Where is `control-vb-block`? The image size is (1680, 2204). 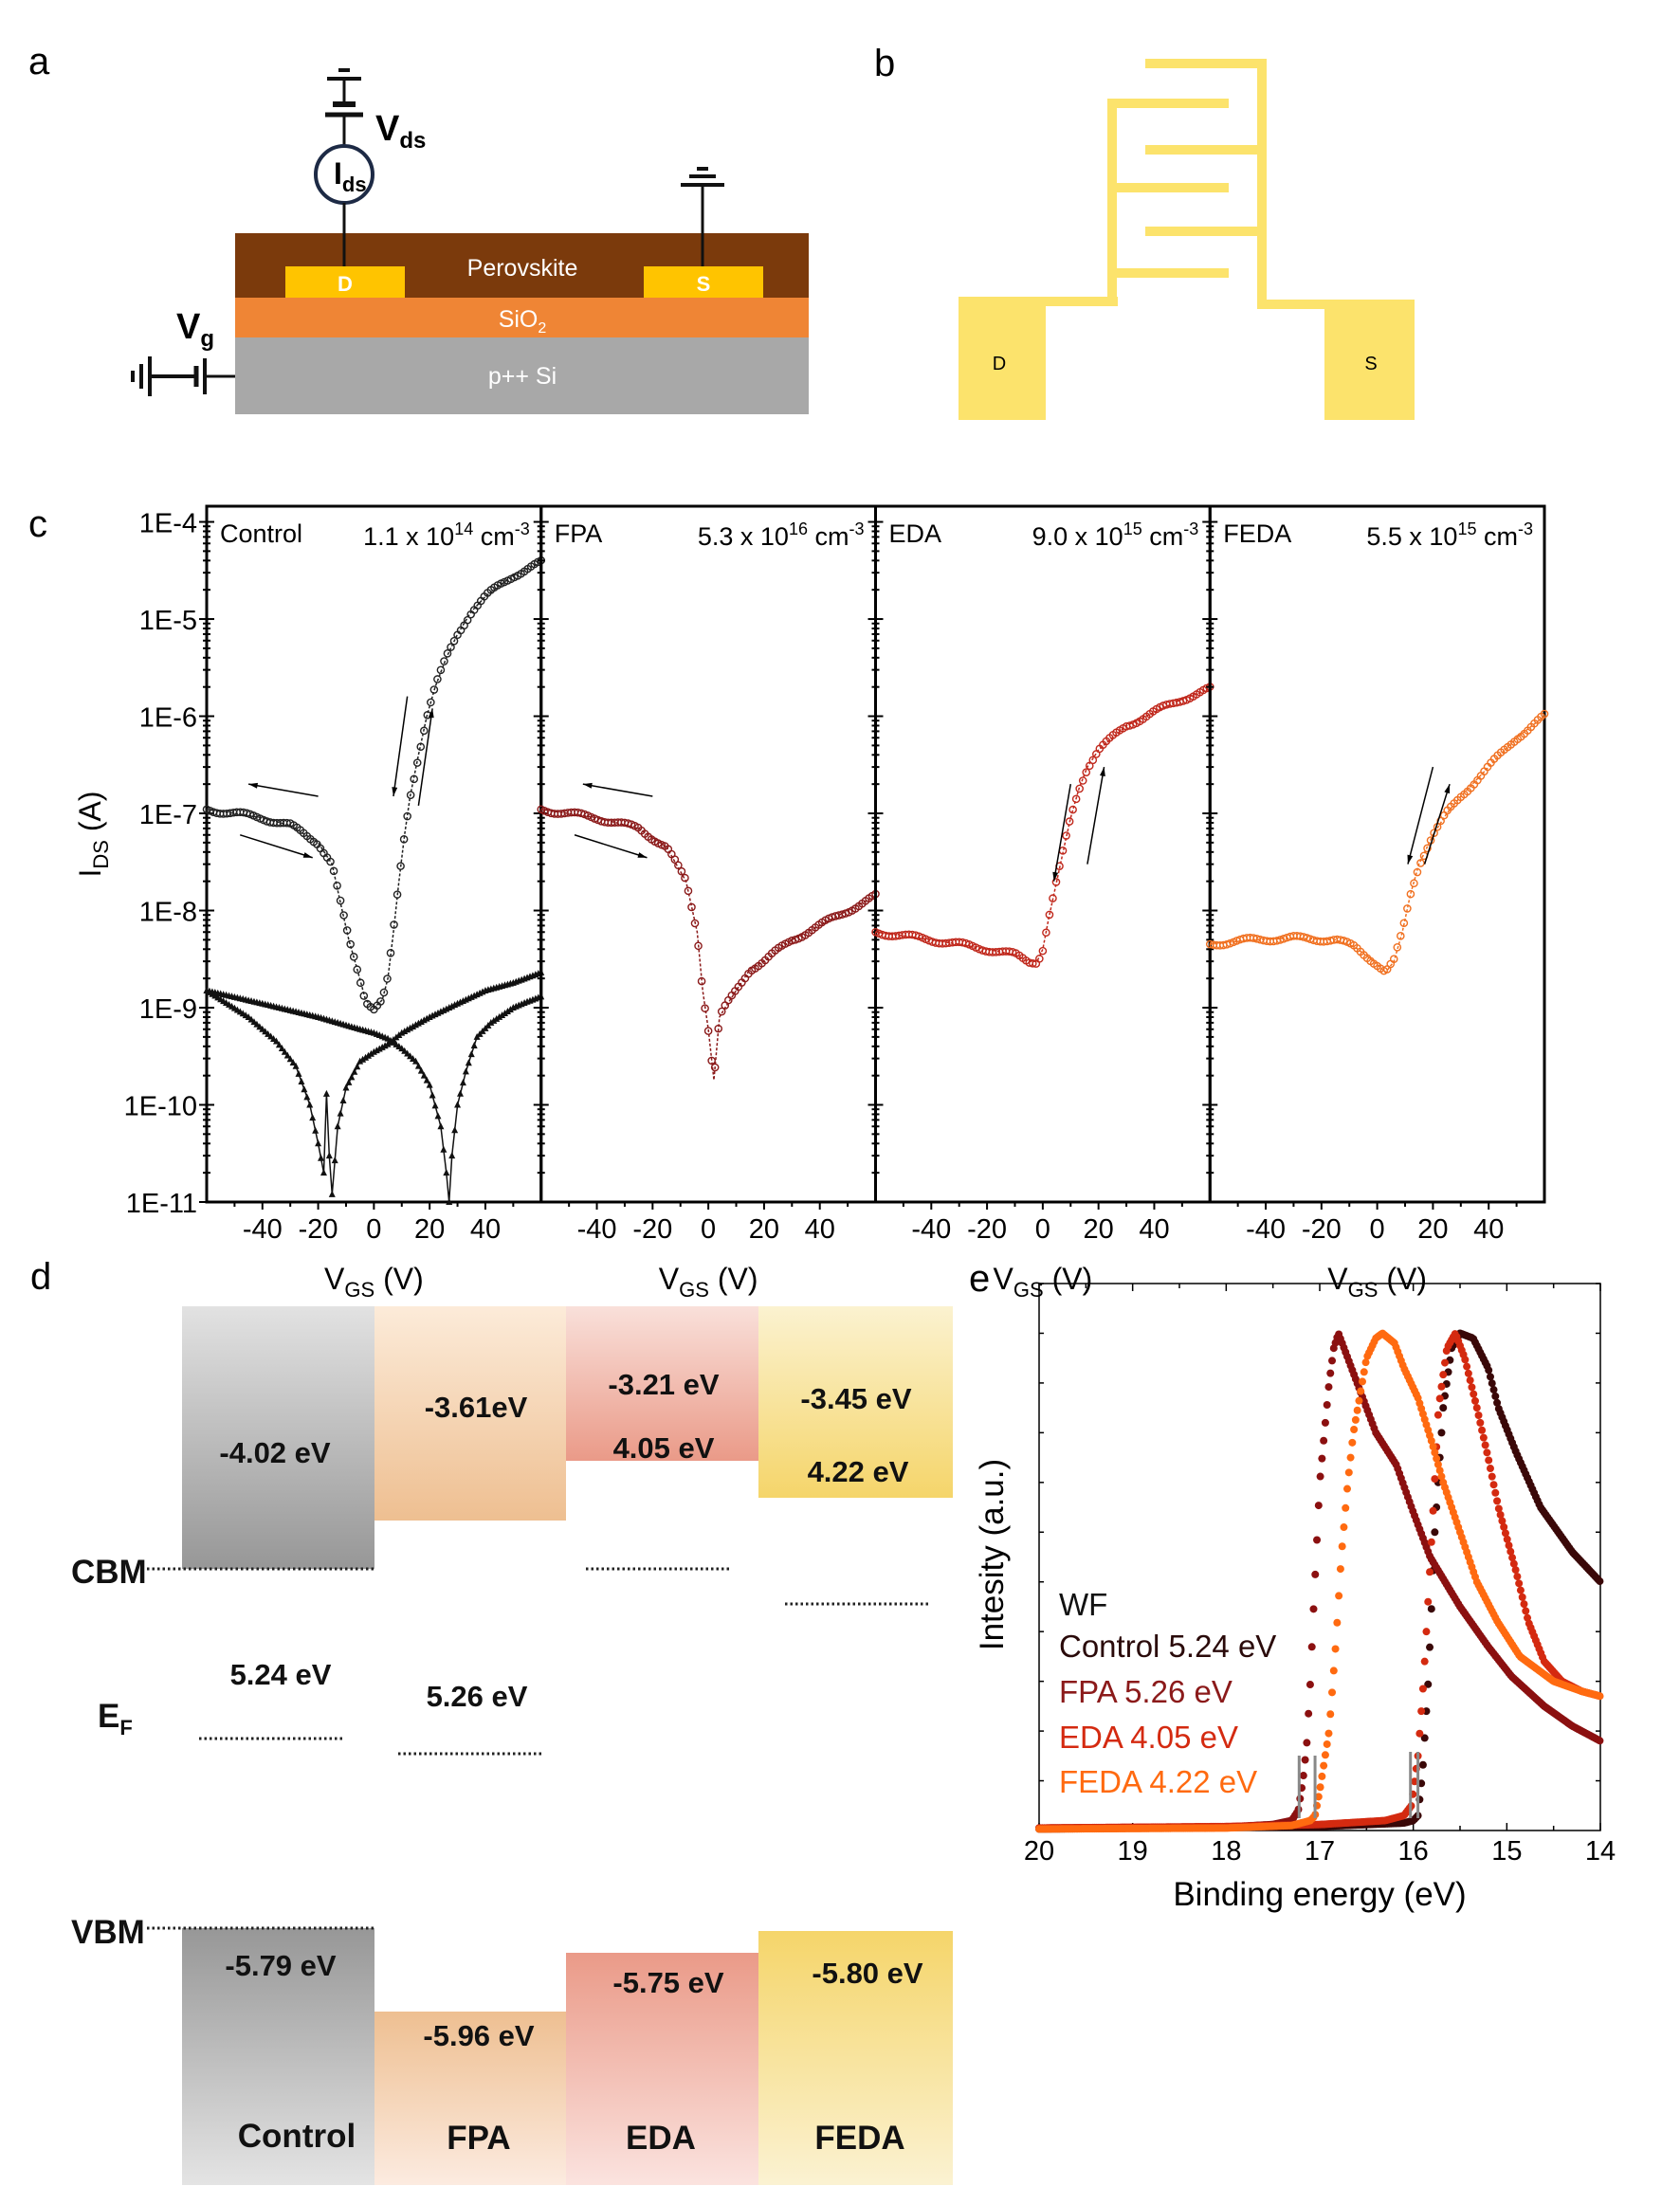 control-vb-block is located at coordinates (278, 2056).